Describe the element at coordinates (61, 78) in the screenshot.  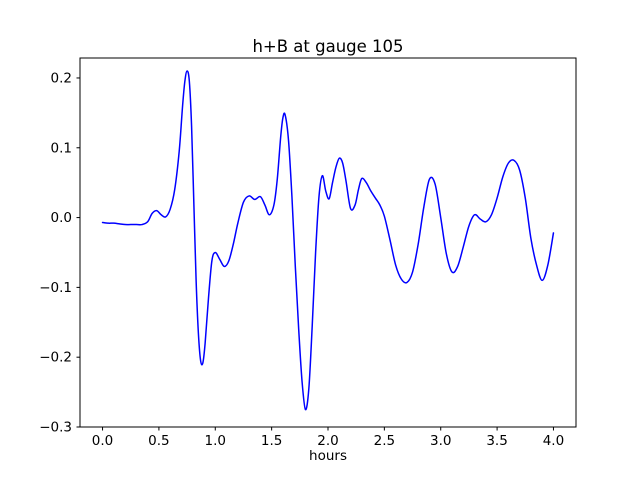
I see `y-tick-label: 0.2` at that location.